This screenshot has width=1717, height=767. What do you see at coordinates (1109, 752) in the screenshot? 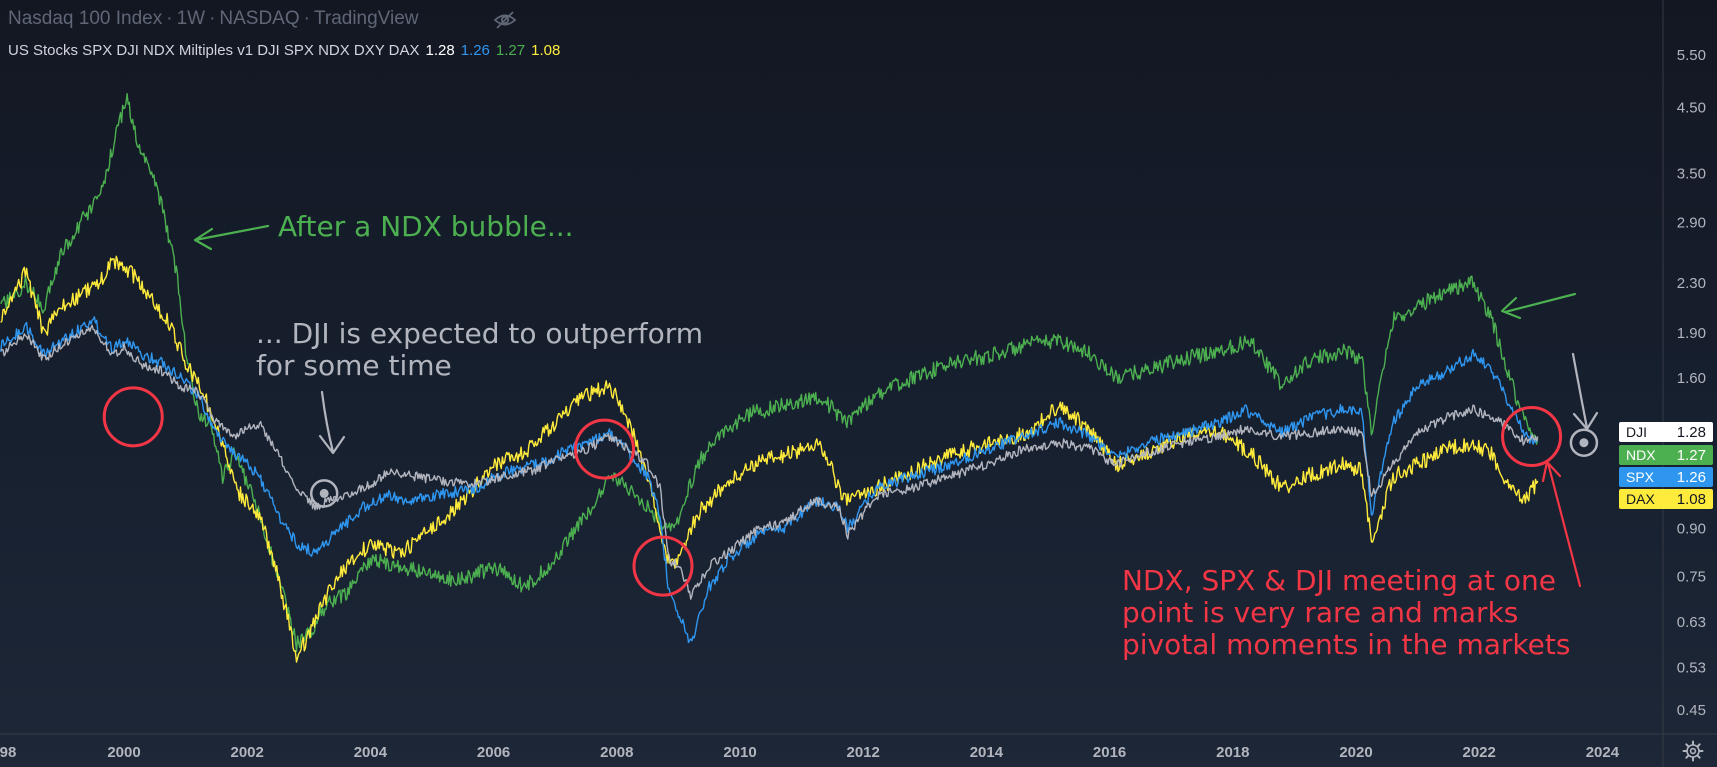
I see `time-tick-label: 2016` at bounding box center [1109, 752].